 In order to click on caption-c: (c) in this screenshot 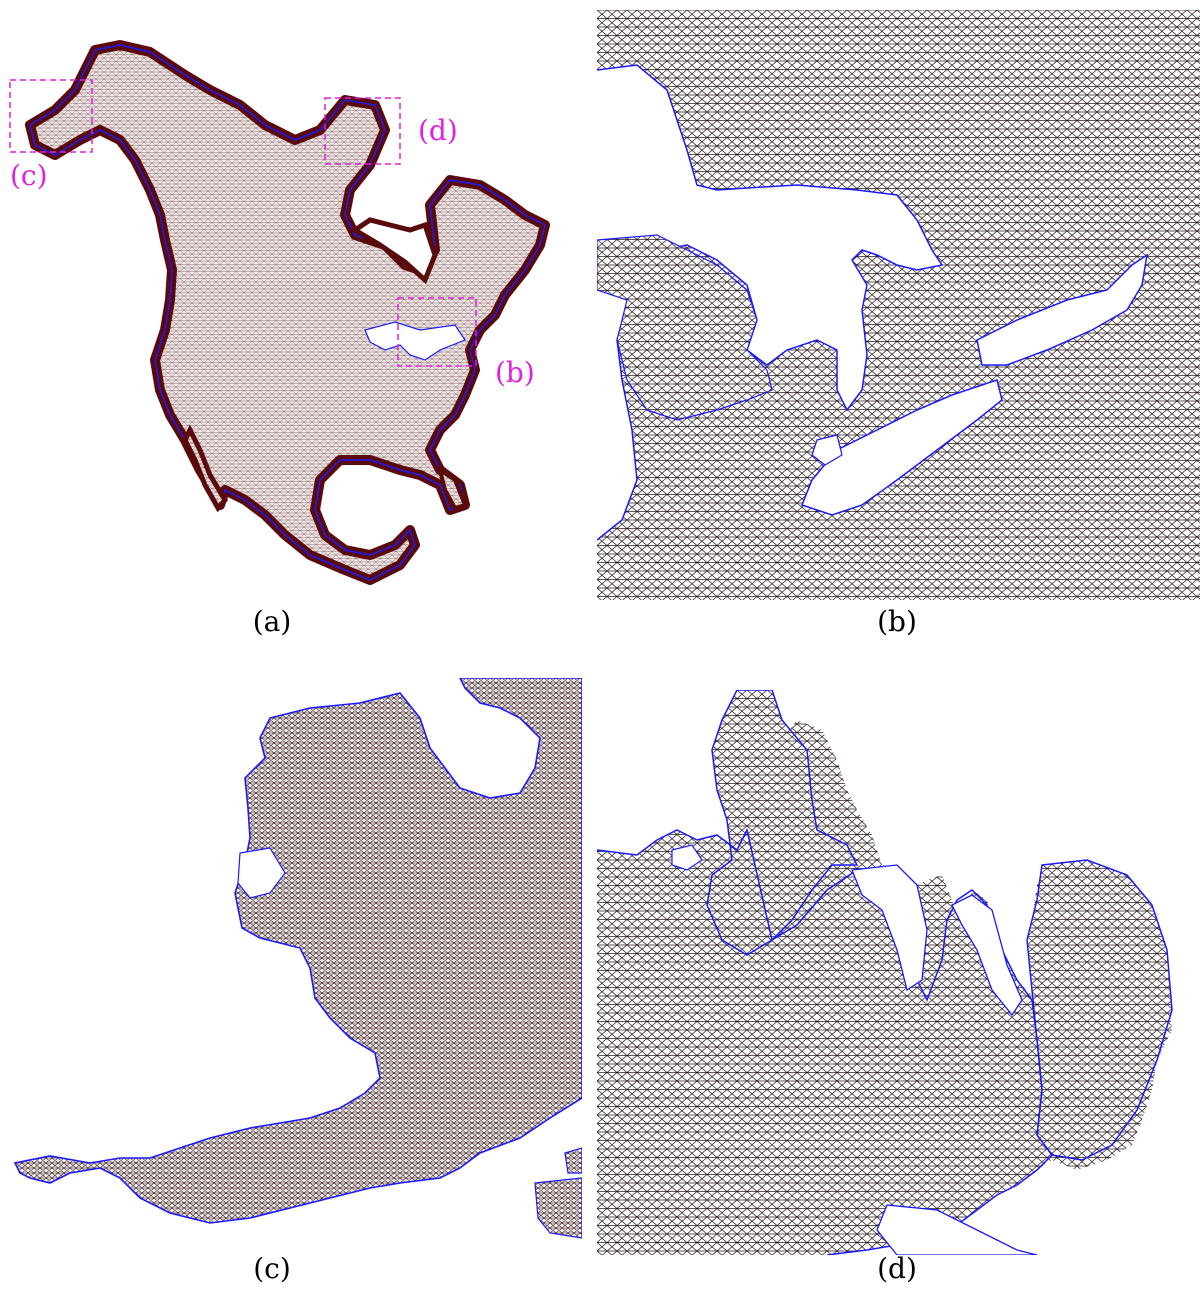, I will do `click(272, 1268)`.